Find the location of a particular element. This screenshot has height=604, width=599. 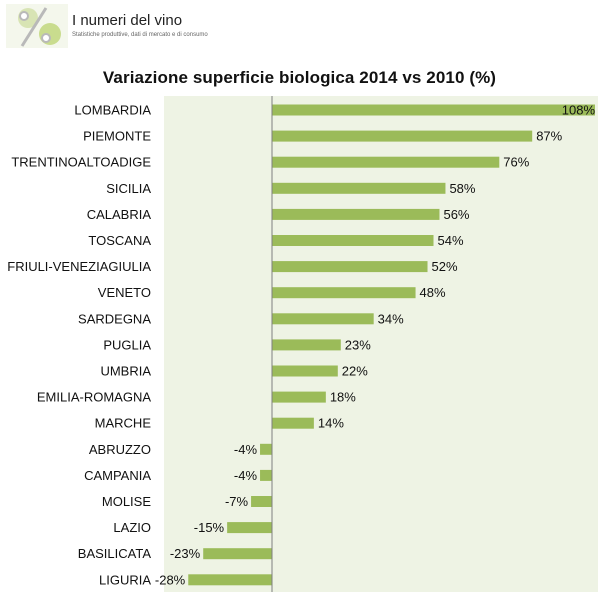

brand-title: I numeri del vino is located at coordinates (127, 20).